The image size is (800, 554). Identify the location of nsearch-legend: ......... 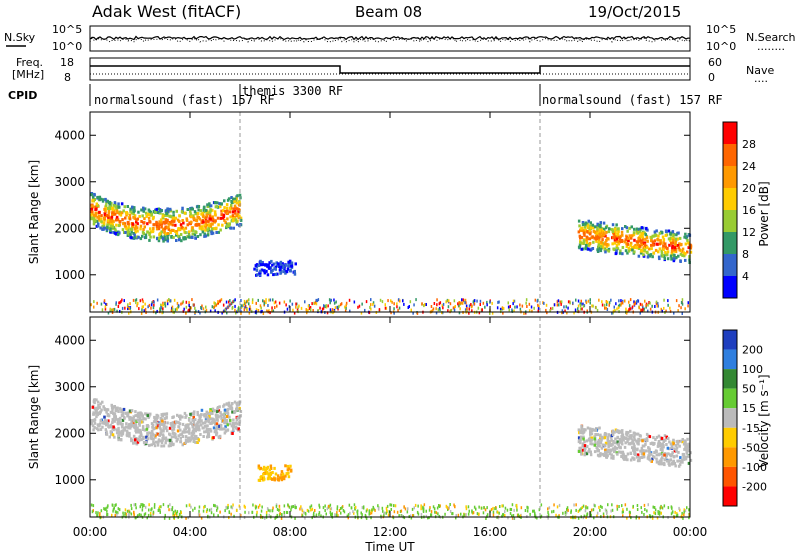
(771, 46).